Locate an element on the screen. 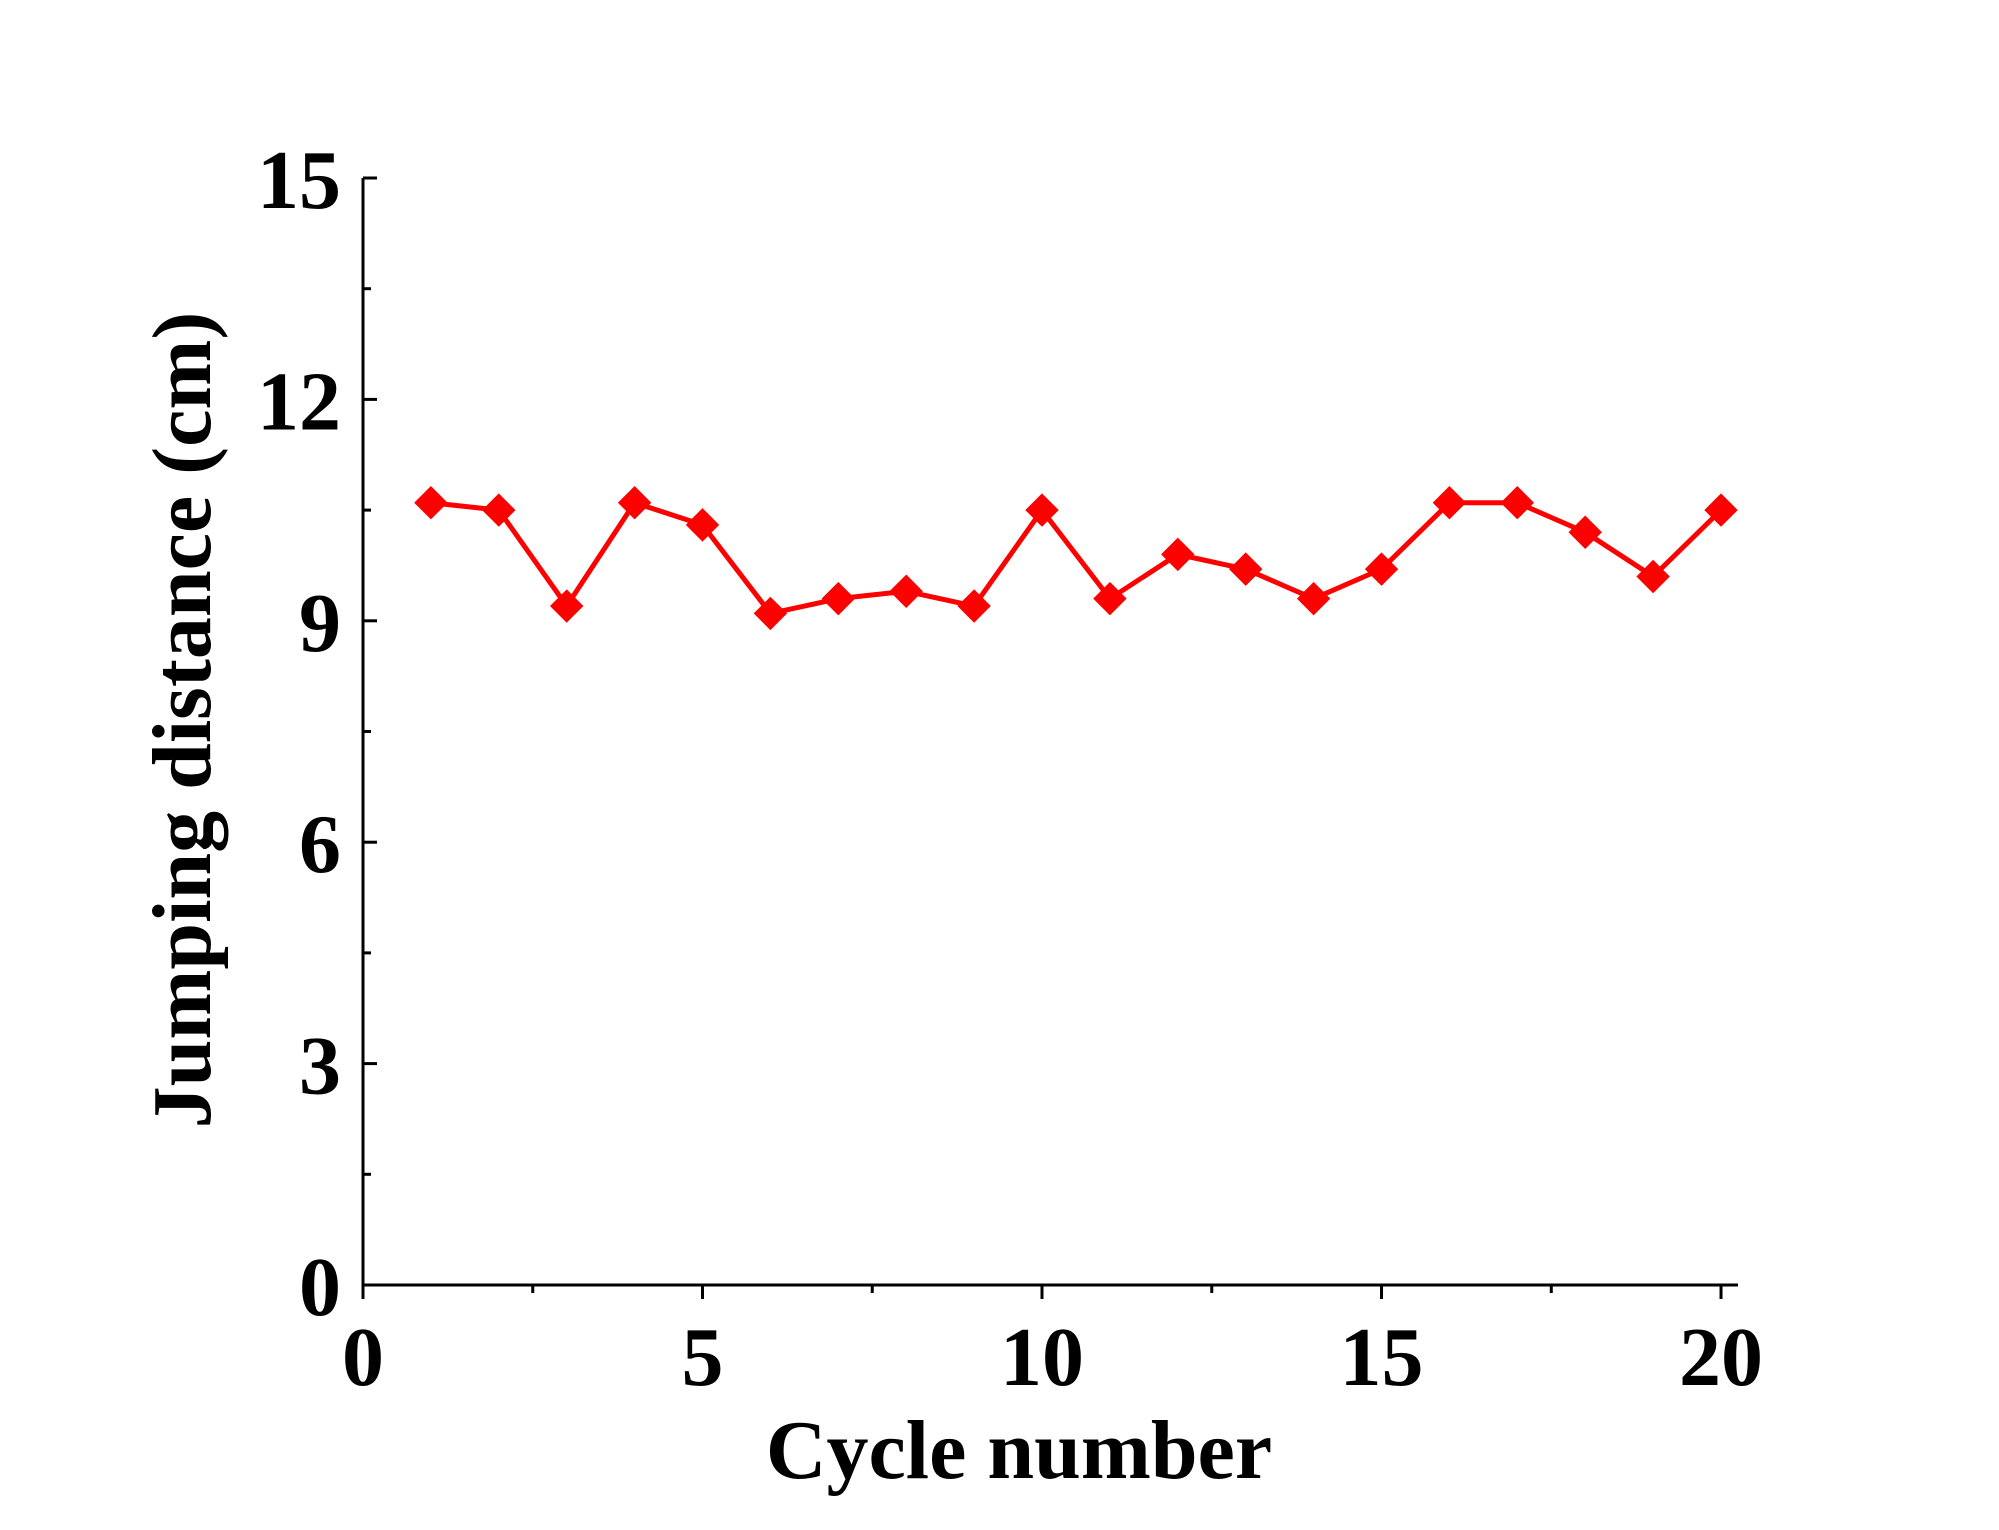  y-tick-label: 12 is located at coordinates (299, 401).